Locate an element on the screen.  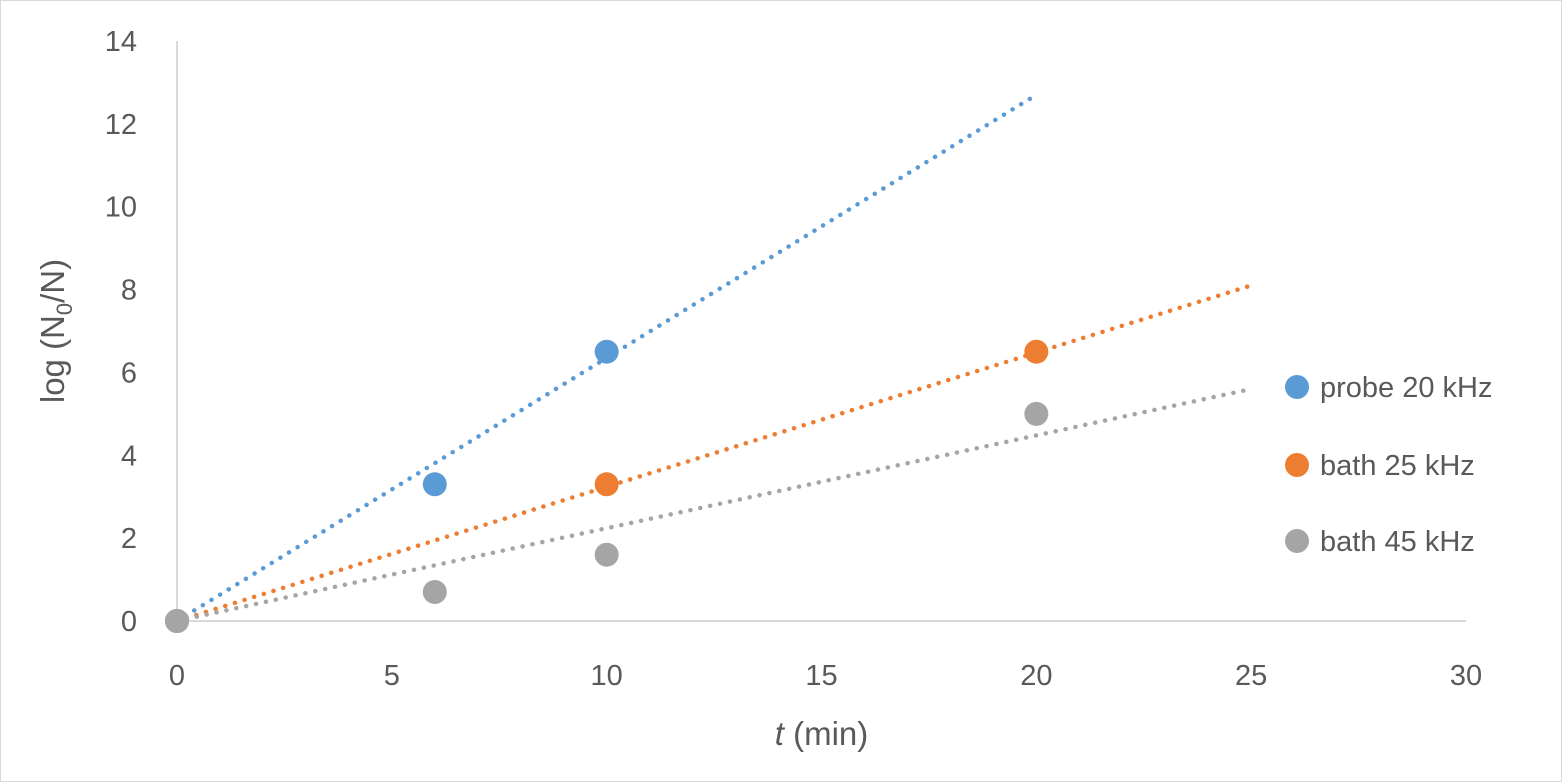
legend: probe 20 kHz bath 25 kHz bath 45 kHz is located at coordinates (1389, 465).